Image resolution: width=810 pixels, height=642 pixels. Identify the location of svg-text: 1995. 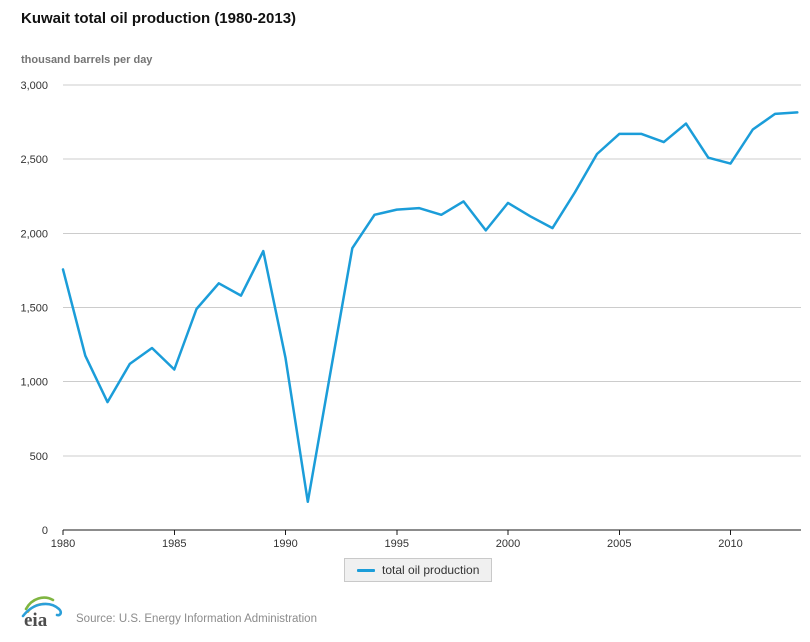
(397, 544).